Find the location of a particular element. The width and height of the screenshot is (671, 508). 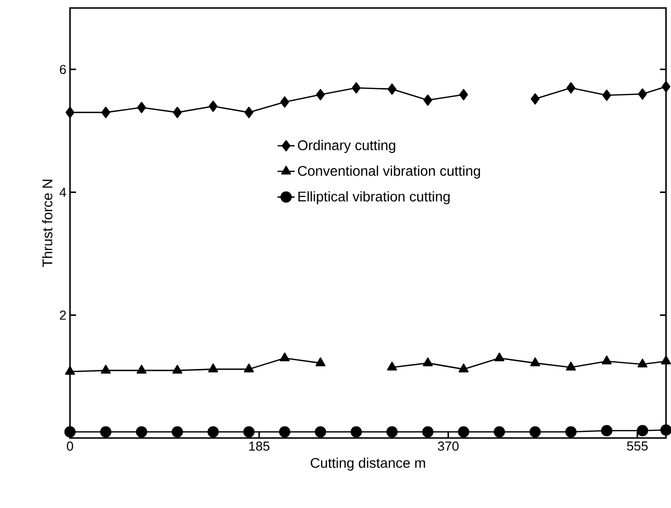

y-axis-title: Thrust force N is located at coordinates (47, 224).